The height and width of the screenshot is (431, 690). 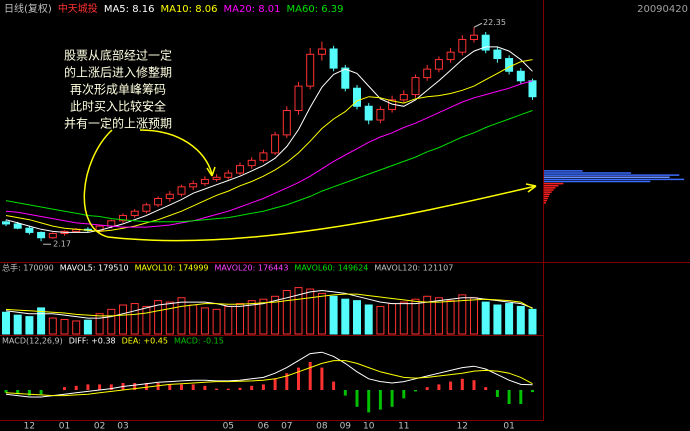 I want to click on leader, so click(x=478, y=25).